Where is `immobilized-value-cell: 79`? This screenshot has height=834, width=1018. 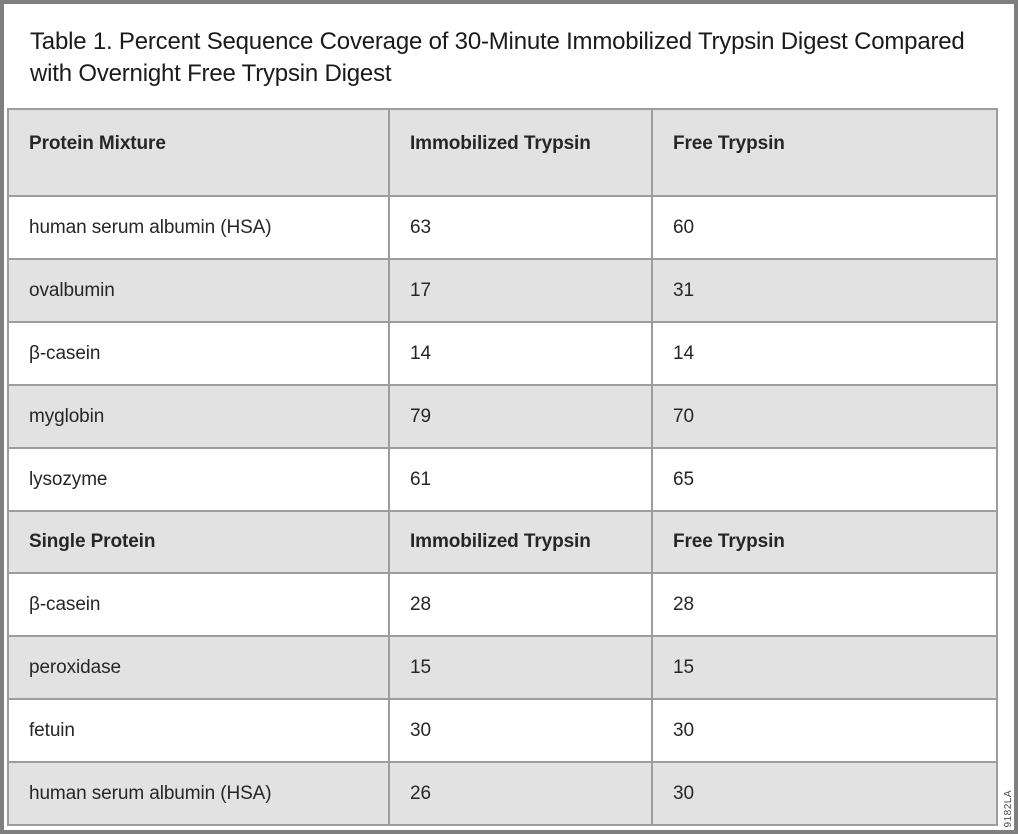
immobilized-value-cell: 79 is located at coordinates (520, 416).